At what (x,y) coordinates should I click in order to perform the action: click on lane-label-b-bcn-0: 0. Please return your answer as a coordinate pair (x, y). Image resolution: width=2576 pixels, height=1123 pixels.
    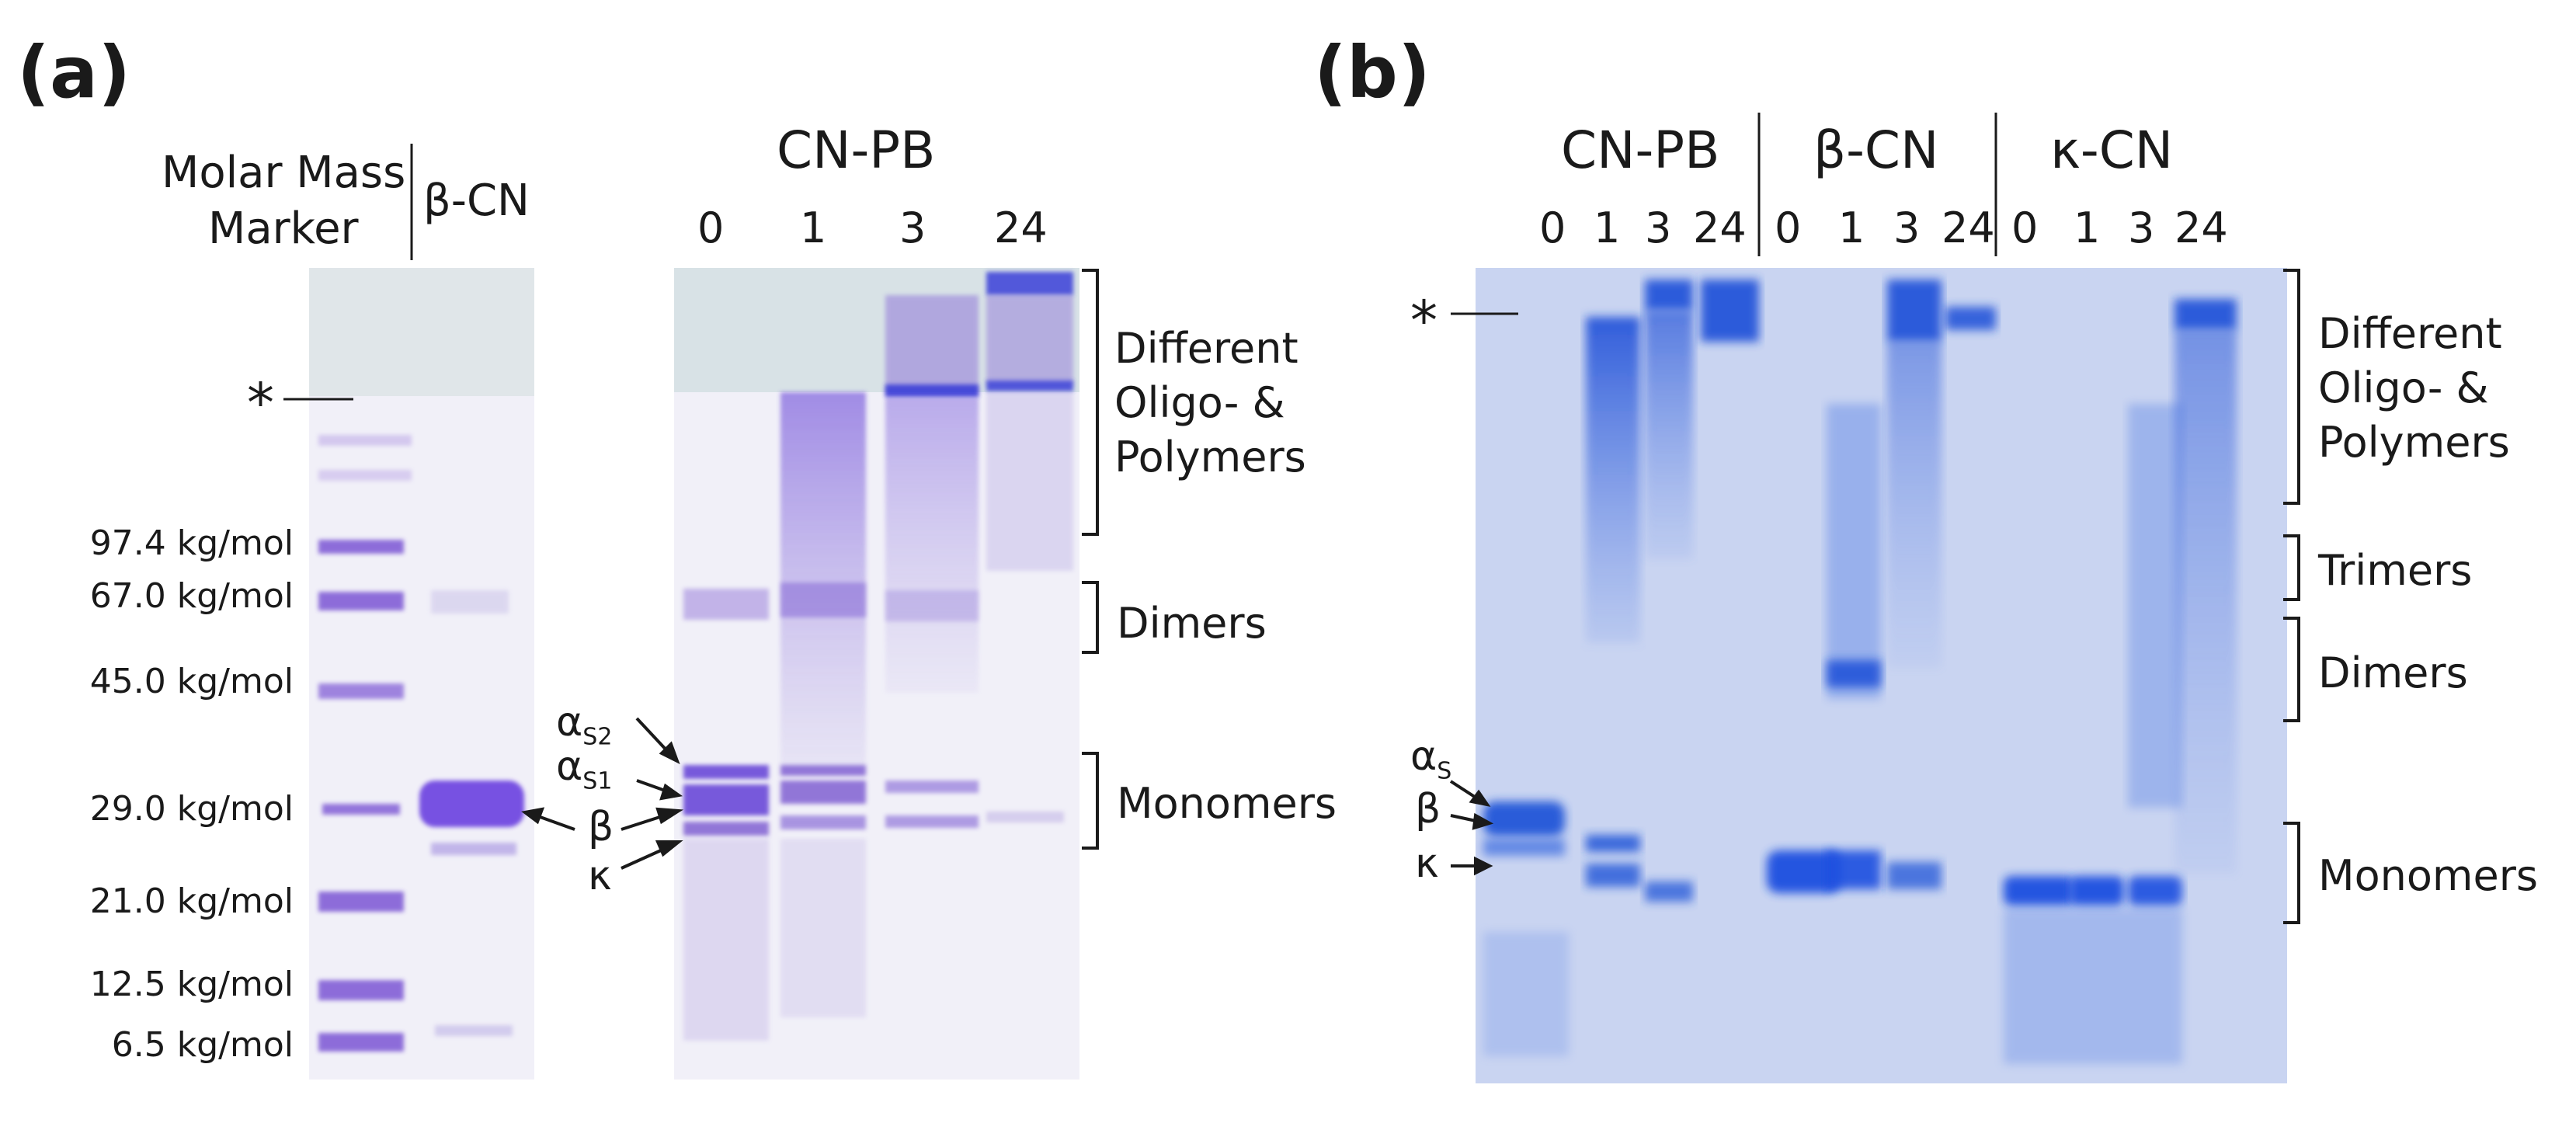
    Looking at the image, I should click on (1789, 227).